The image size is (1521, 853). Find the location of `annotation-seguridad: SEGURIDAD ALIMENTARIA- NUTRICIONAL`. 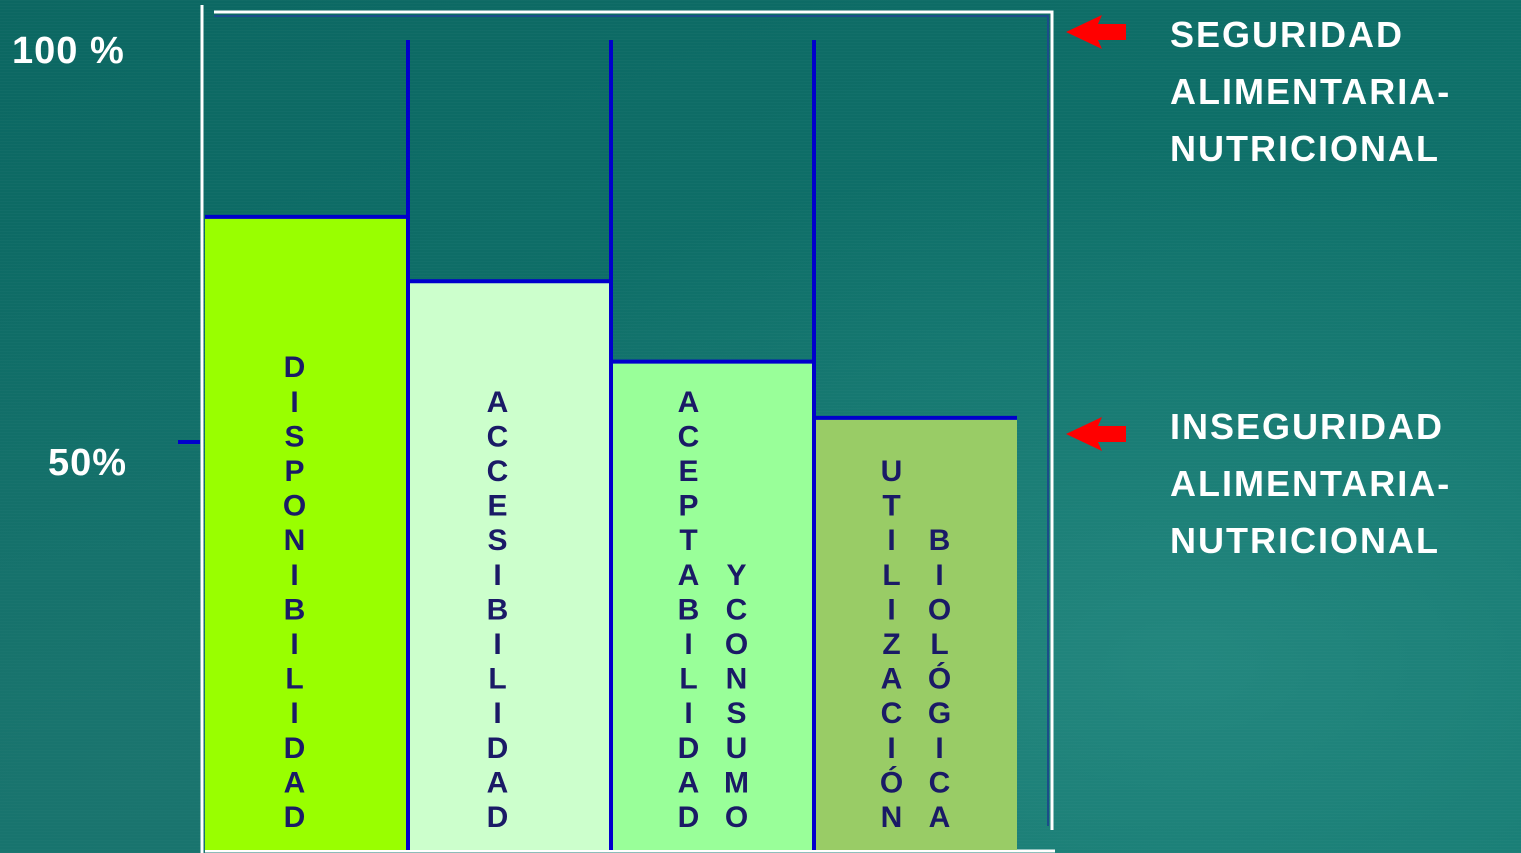

annotation-seguridad: SEGURIDAD ALIMENTARIA- NUTRICIONAL is located at coordinates (1310, 91).